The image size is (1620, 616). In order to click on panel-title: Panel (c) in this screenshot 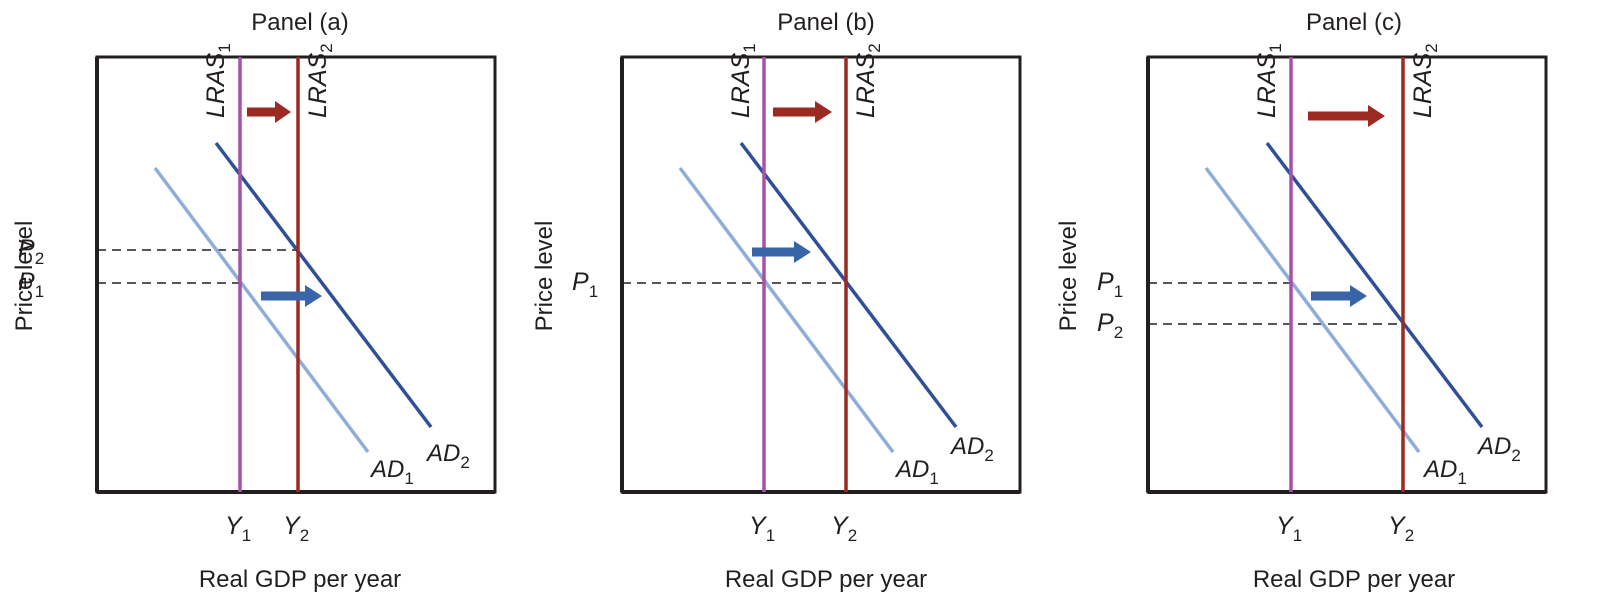, I will do `click(1354, 22)`.